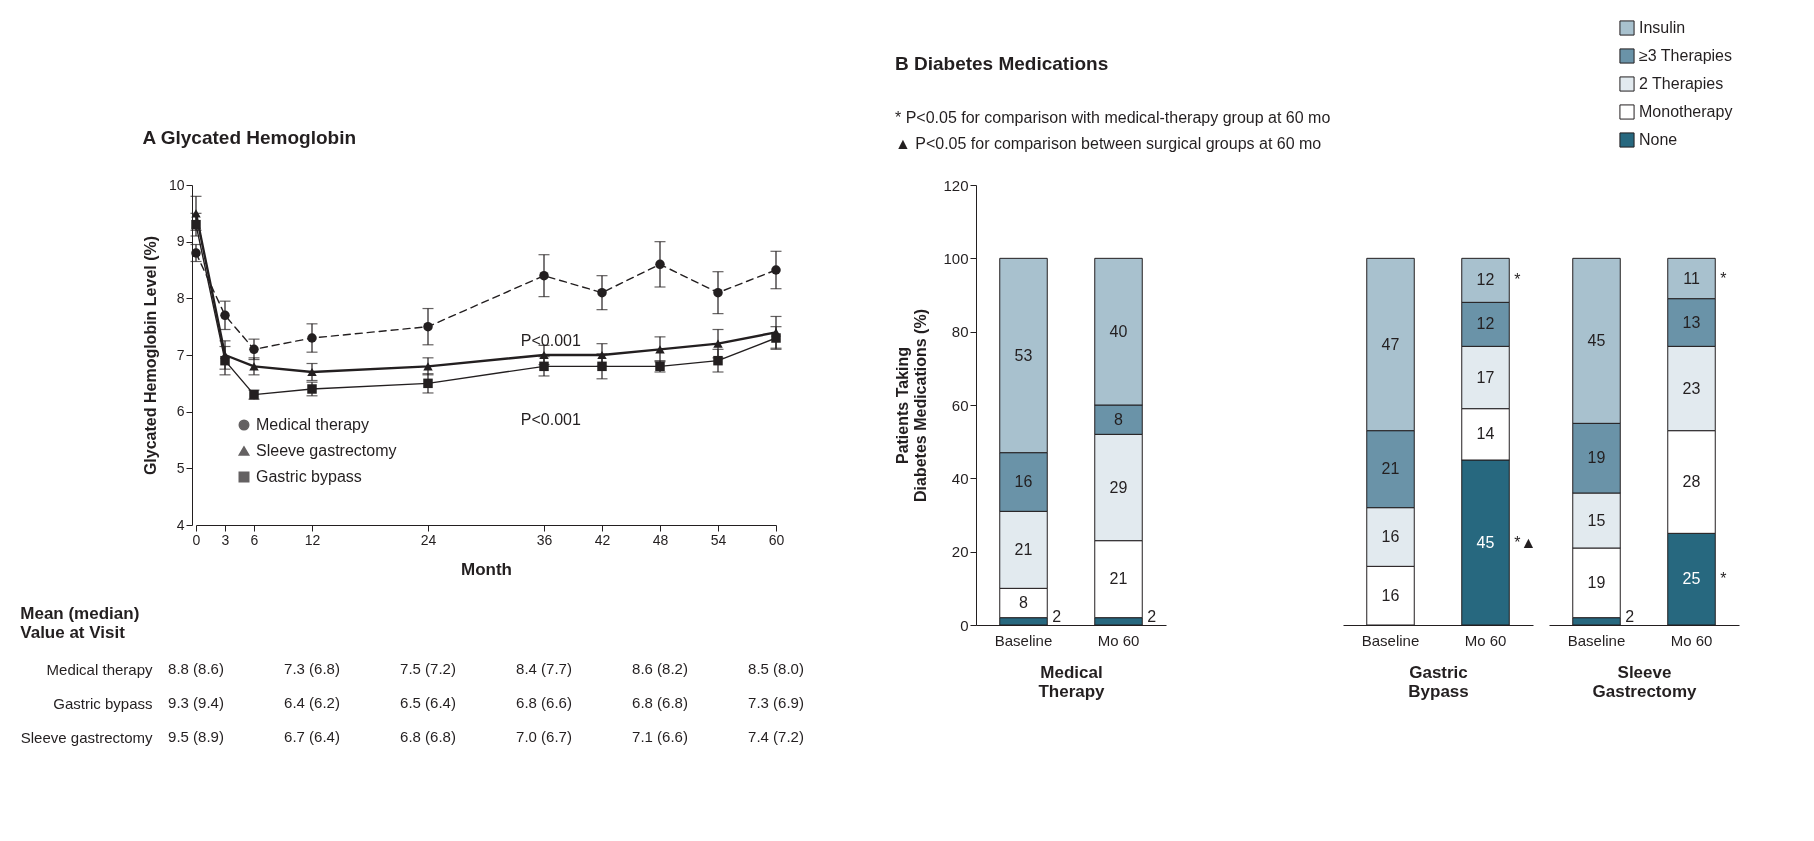  Describe the element at coordinates (225, 539) in the screenshot. I see `x-tick-label: 3` at that location.